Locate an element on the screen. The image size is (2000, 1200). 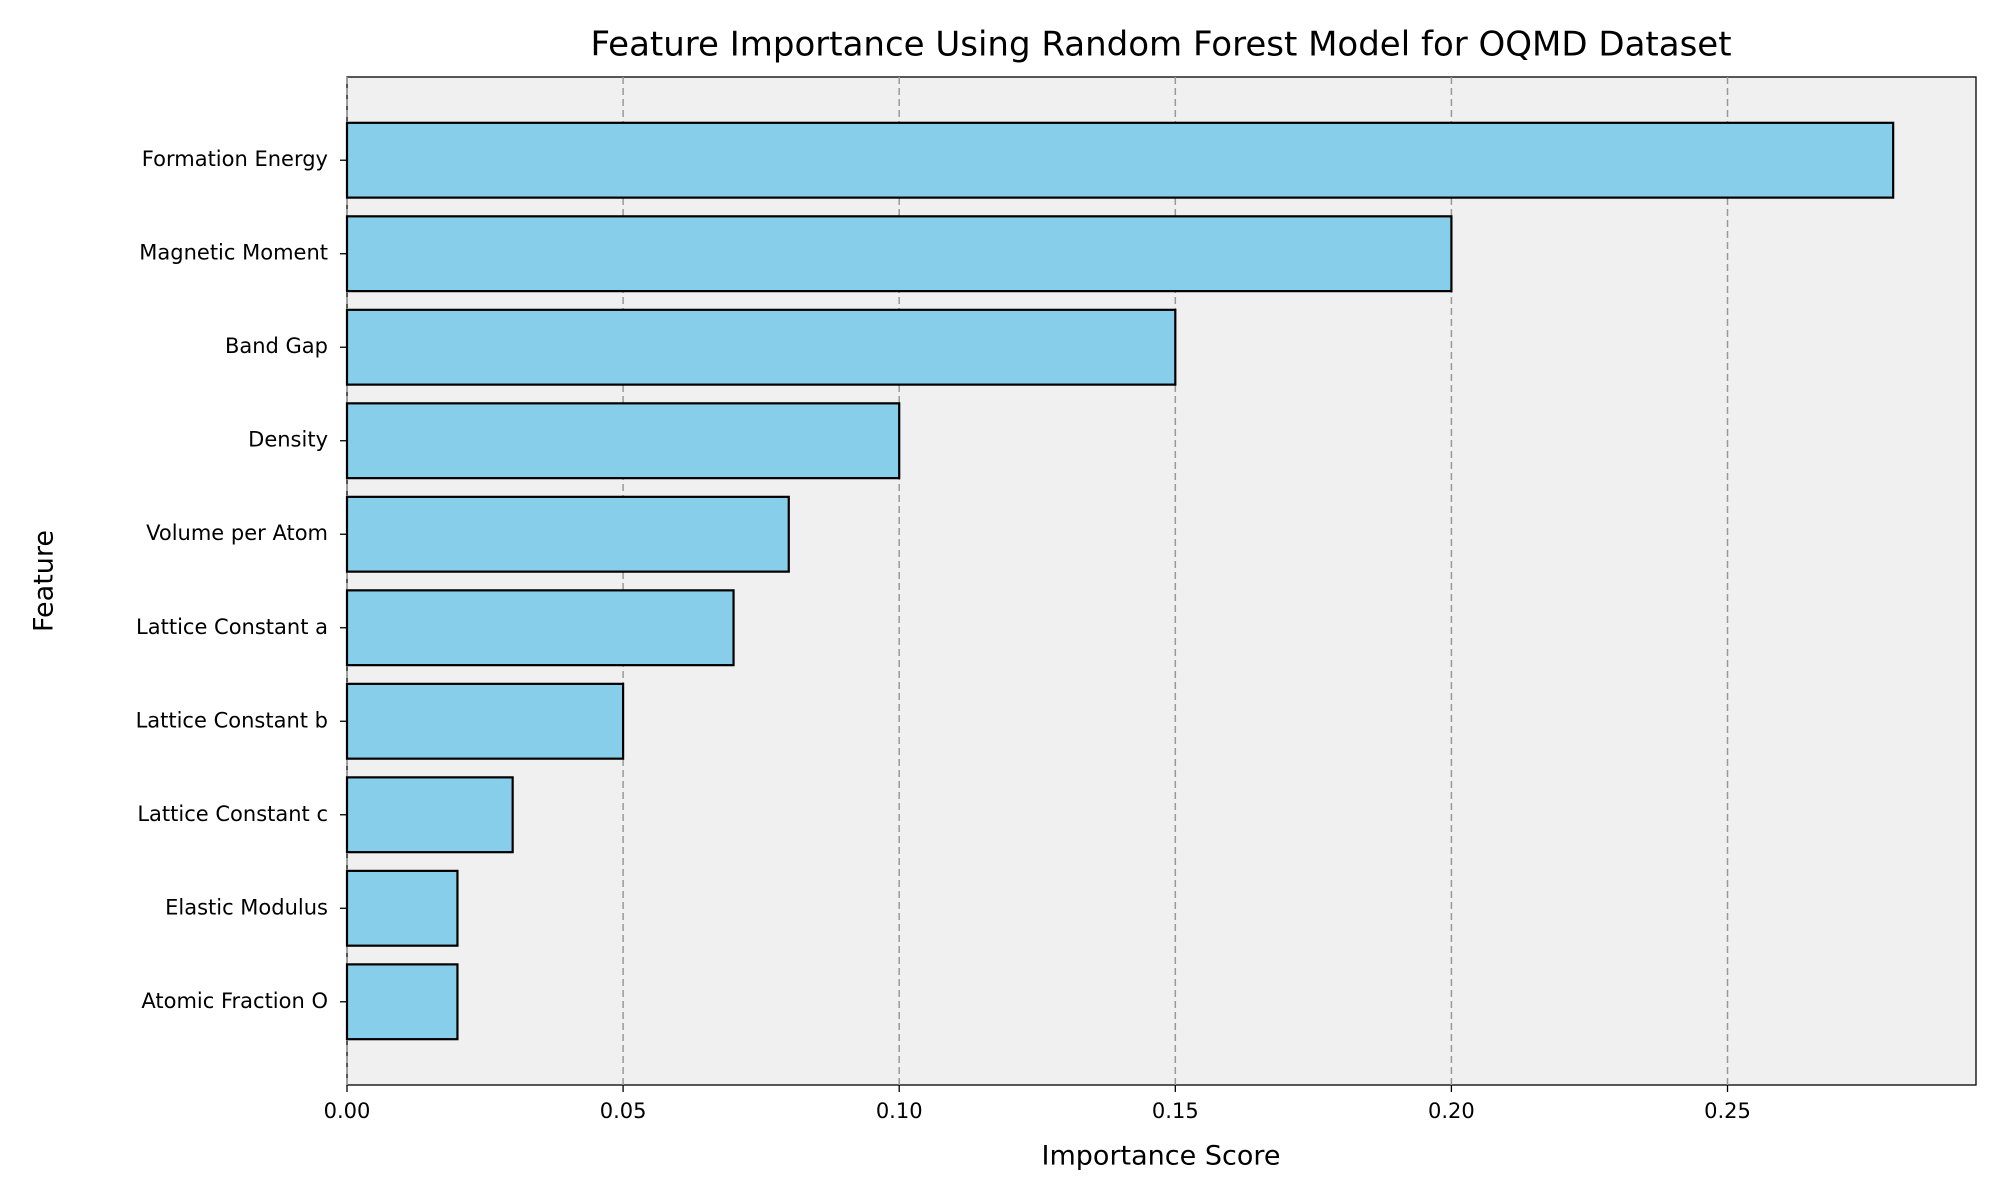
y-tick-label: Density is located at coordinates (288, 440).